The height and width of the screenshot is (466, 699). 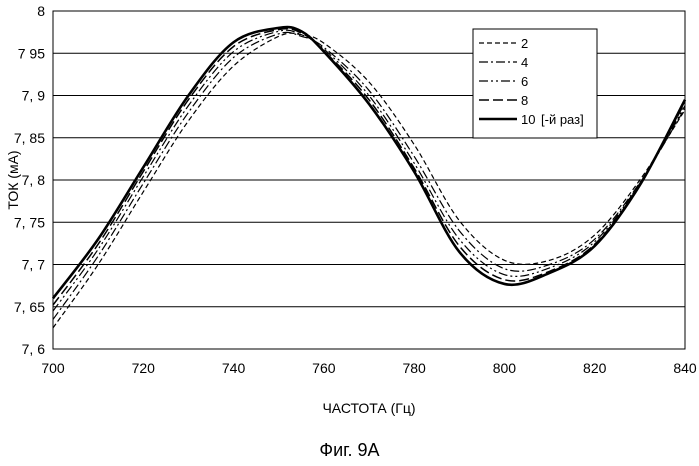 What do you see at coordinates (144, 368) in the screenshot?
I see `x-tick-label: 720` at bounding box center [144, 368].